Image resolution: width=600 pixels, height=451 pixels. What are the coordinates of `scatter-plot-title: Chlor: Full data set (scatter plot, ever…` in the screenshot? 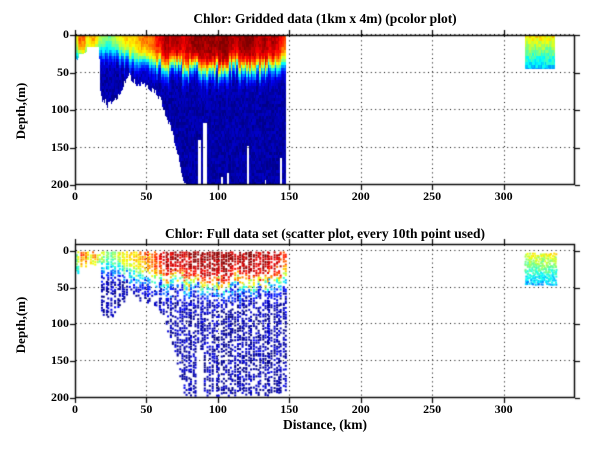 It's located at (325, 233).